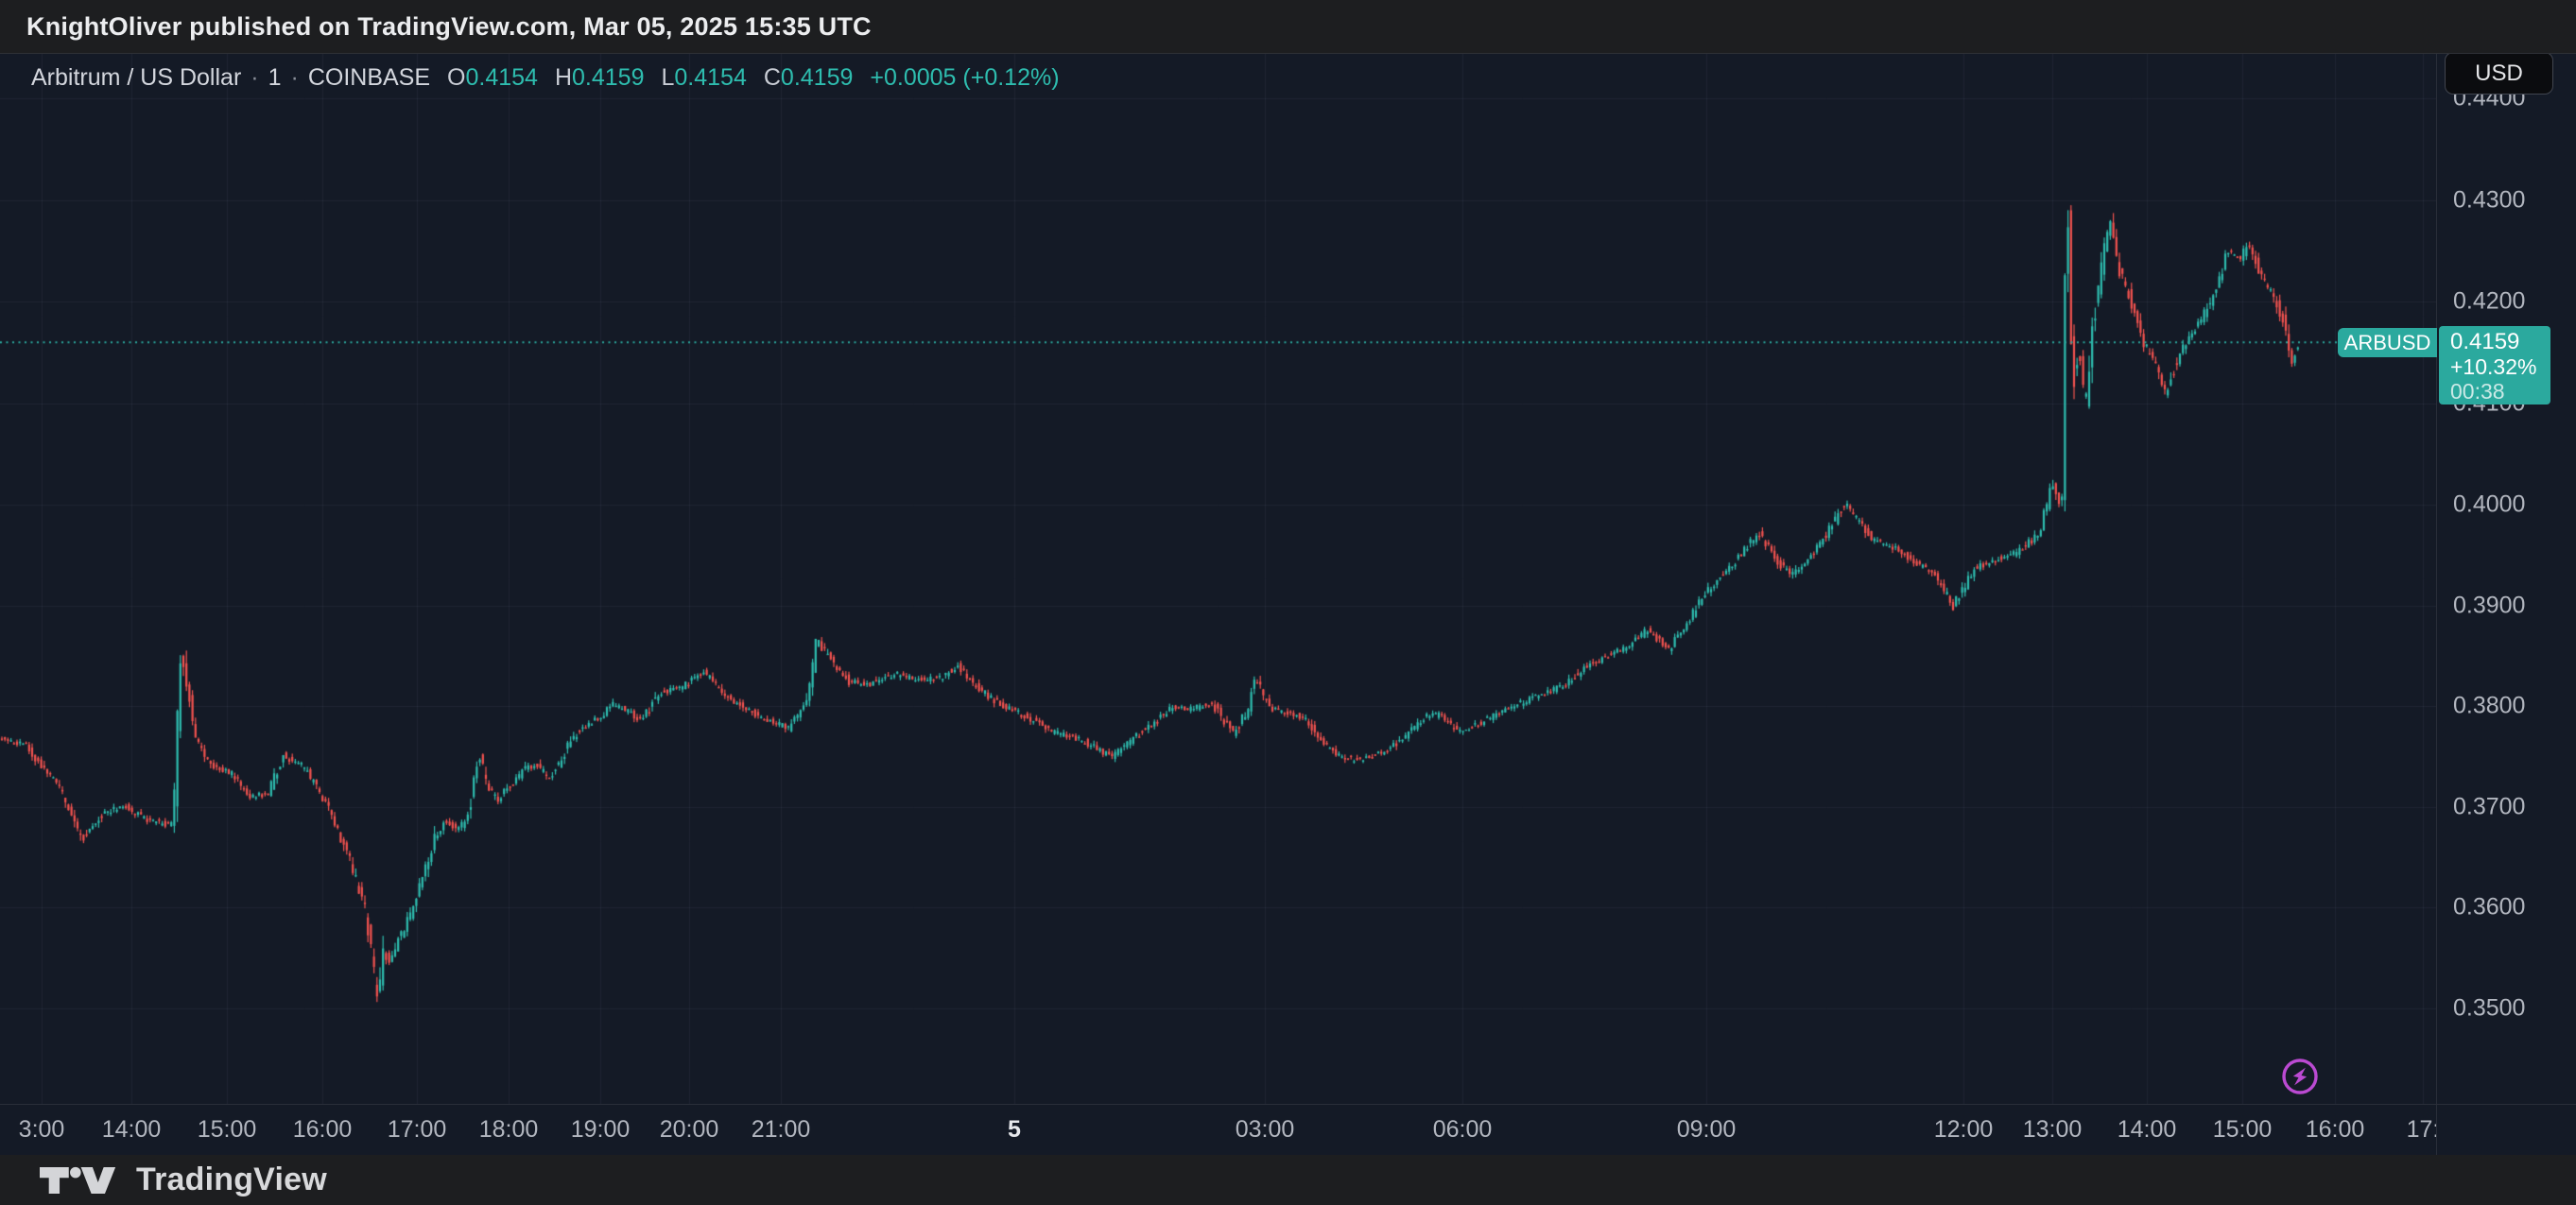  What do you see at coordinates (417, 1129) in the screenshot?
I see `time-tick-label: 17:00` at bounding box center [417, 1129].